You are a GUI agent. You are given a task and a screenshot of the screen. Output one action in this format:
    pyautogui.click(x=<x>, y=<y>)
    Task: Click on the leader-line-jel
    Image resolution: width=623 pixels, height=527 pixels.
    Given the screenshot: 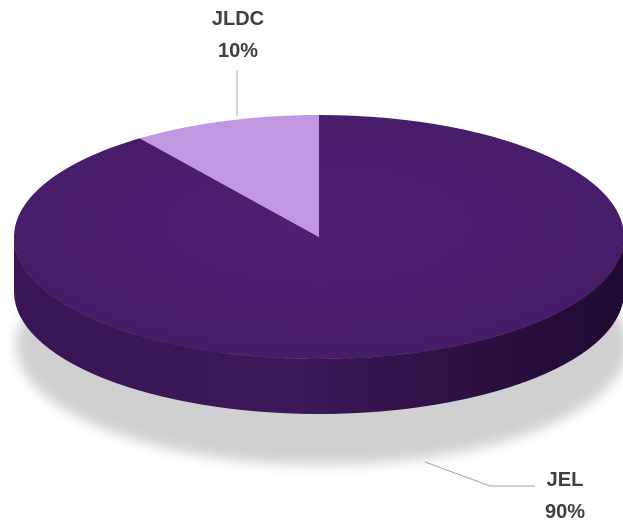 What is the action you would take?
    pyautogui.click(x=479, y=474)
    